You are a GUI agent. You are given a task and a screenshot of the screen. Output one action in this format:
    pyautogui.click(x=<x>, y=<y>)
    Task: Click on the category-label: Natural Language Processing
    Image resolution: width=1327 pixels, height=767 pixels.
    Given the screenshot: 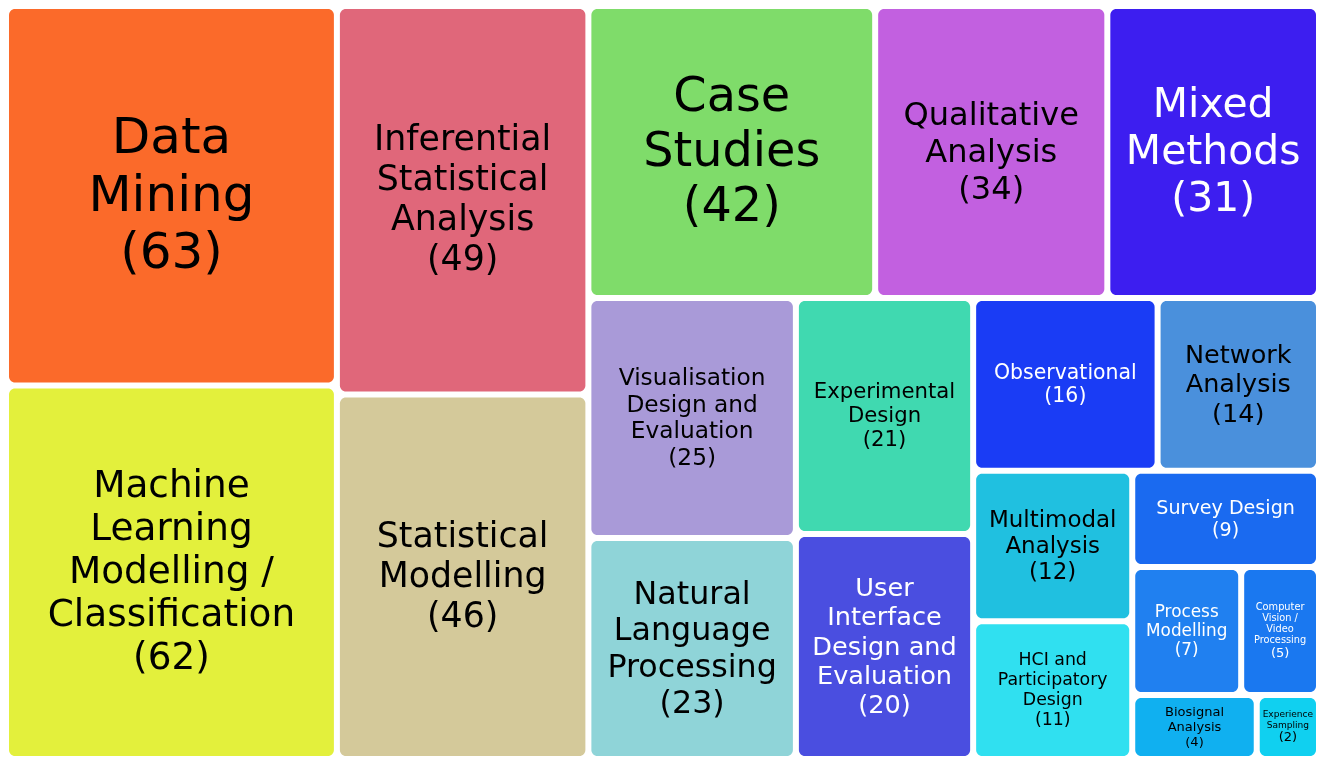 What is the action you would take?
    pyautogui.click(x=692, y=629)
    